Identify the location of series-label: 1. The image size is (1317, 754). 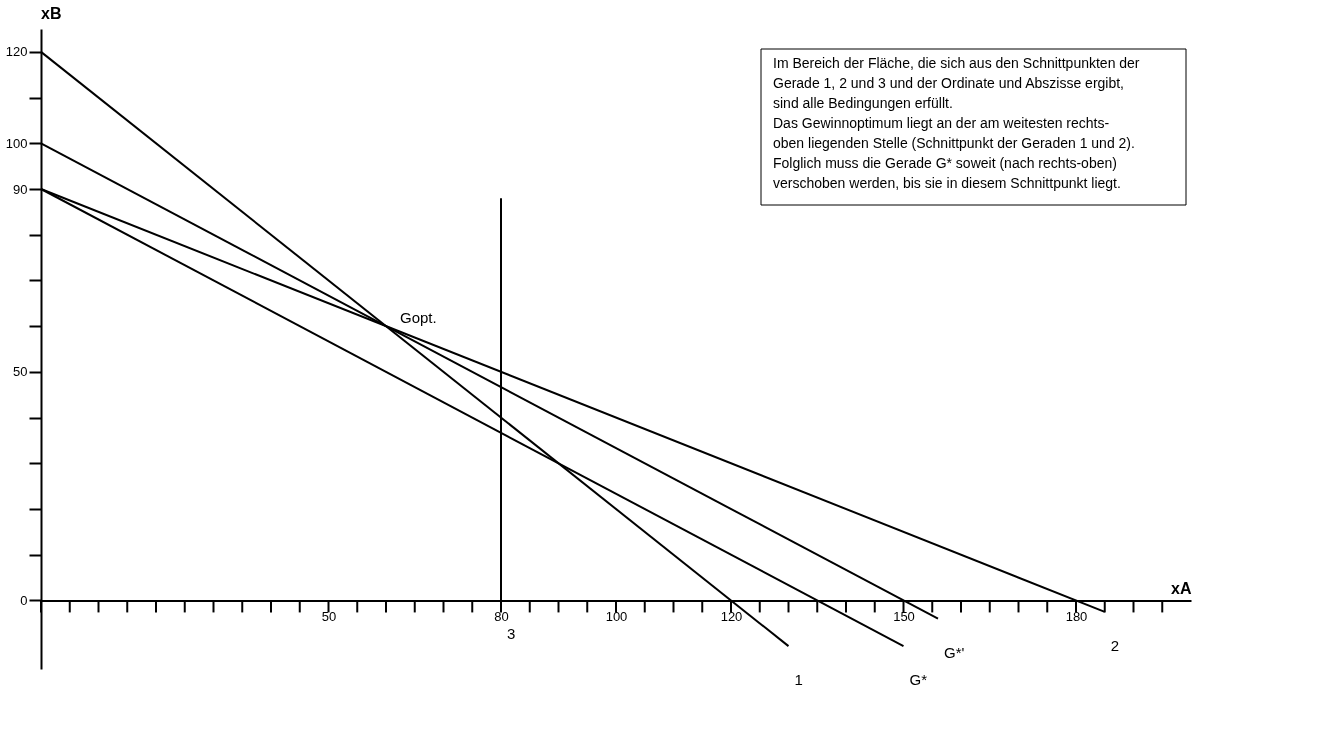
(798, 680).